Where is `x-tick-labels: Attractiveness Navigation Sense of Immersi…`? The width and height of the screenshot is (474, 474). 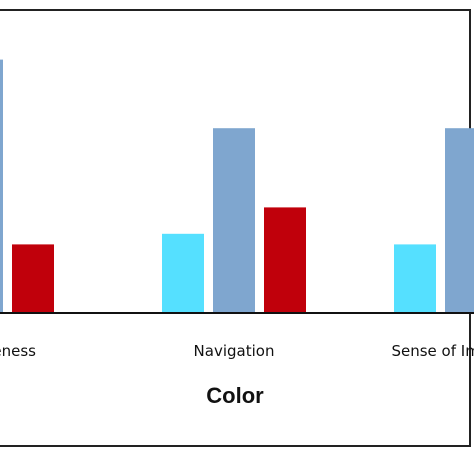
x-tick-labels: Attractiveness Navigation Sense of Immersi… is located at coordinates (237, 351).